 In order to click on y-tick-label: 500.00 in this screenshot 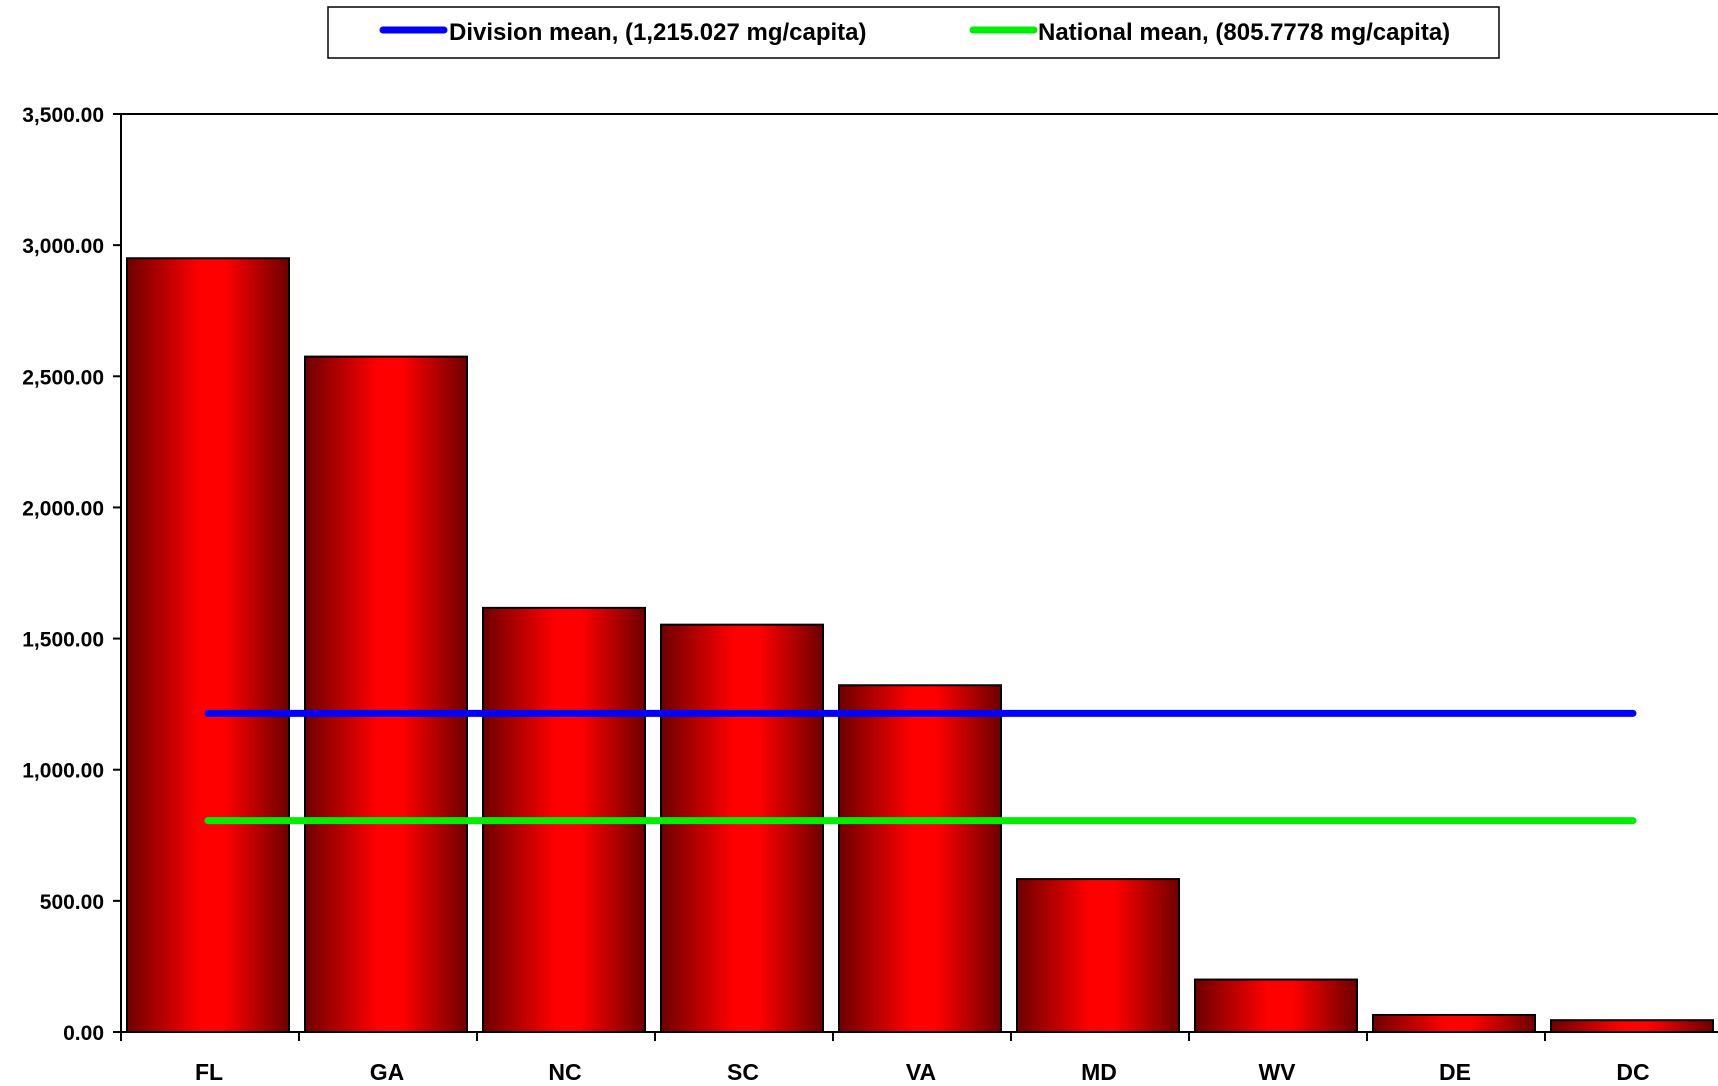, I will do `click(72, 902)`.